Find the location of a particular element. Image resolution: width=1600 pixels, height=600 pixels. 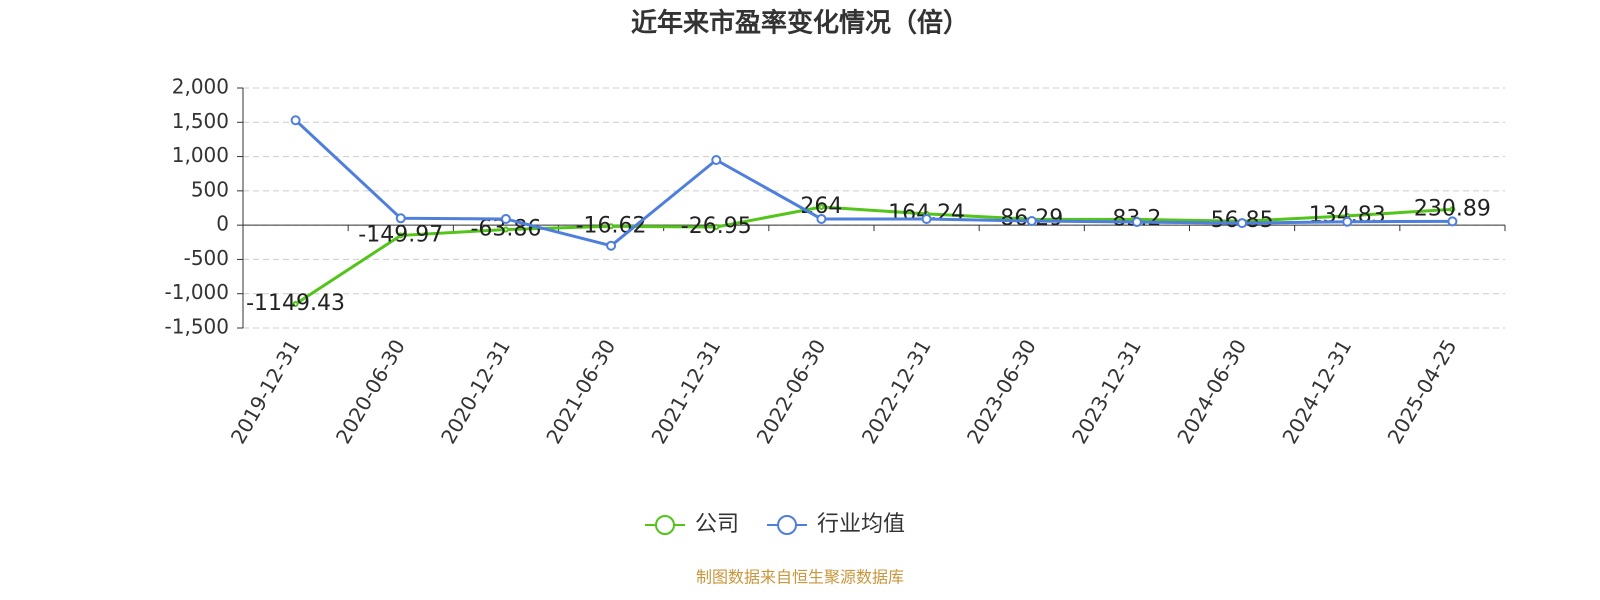

chart-title: 近年来市盈率变化情况（倍） is located at coordinates (800, 23).